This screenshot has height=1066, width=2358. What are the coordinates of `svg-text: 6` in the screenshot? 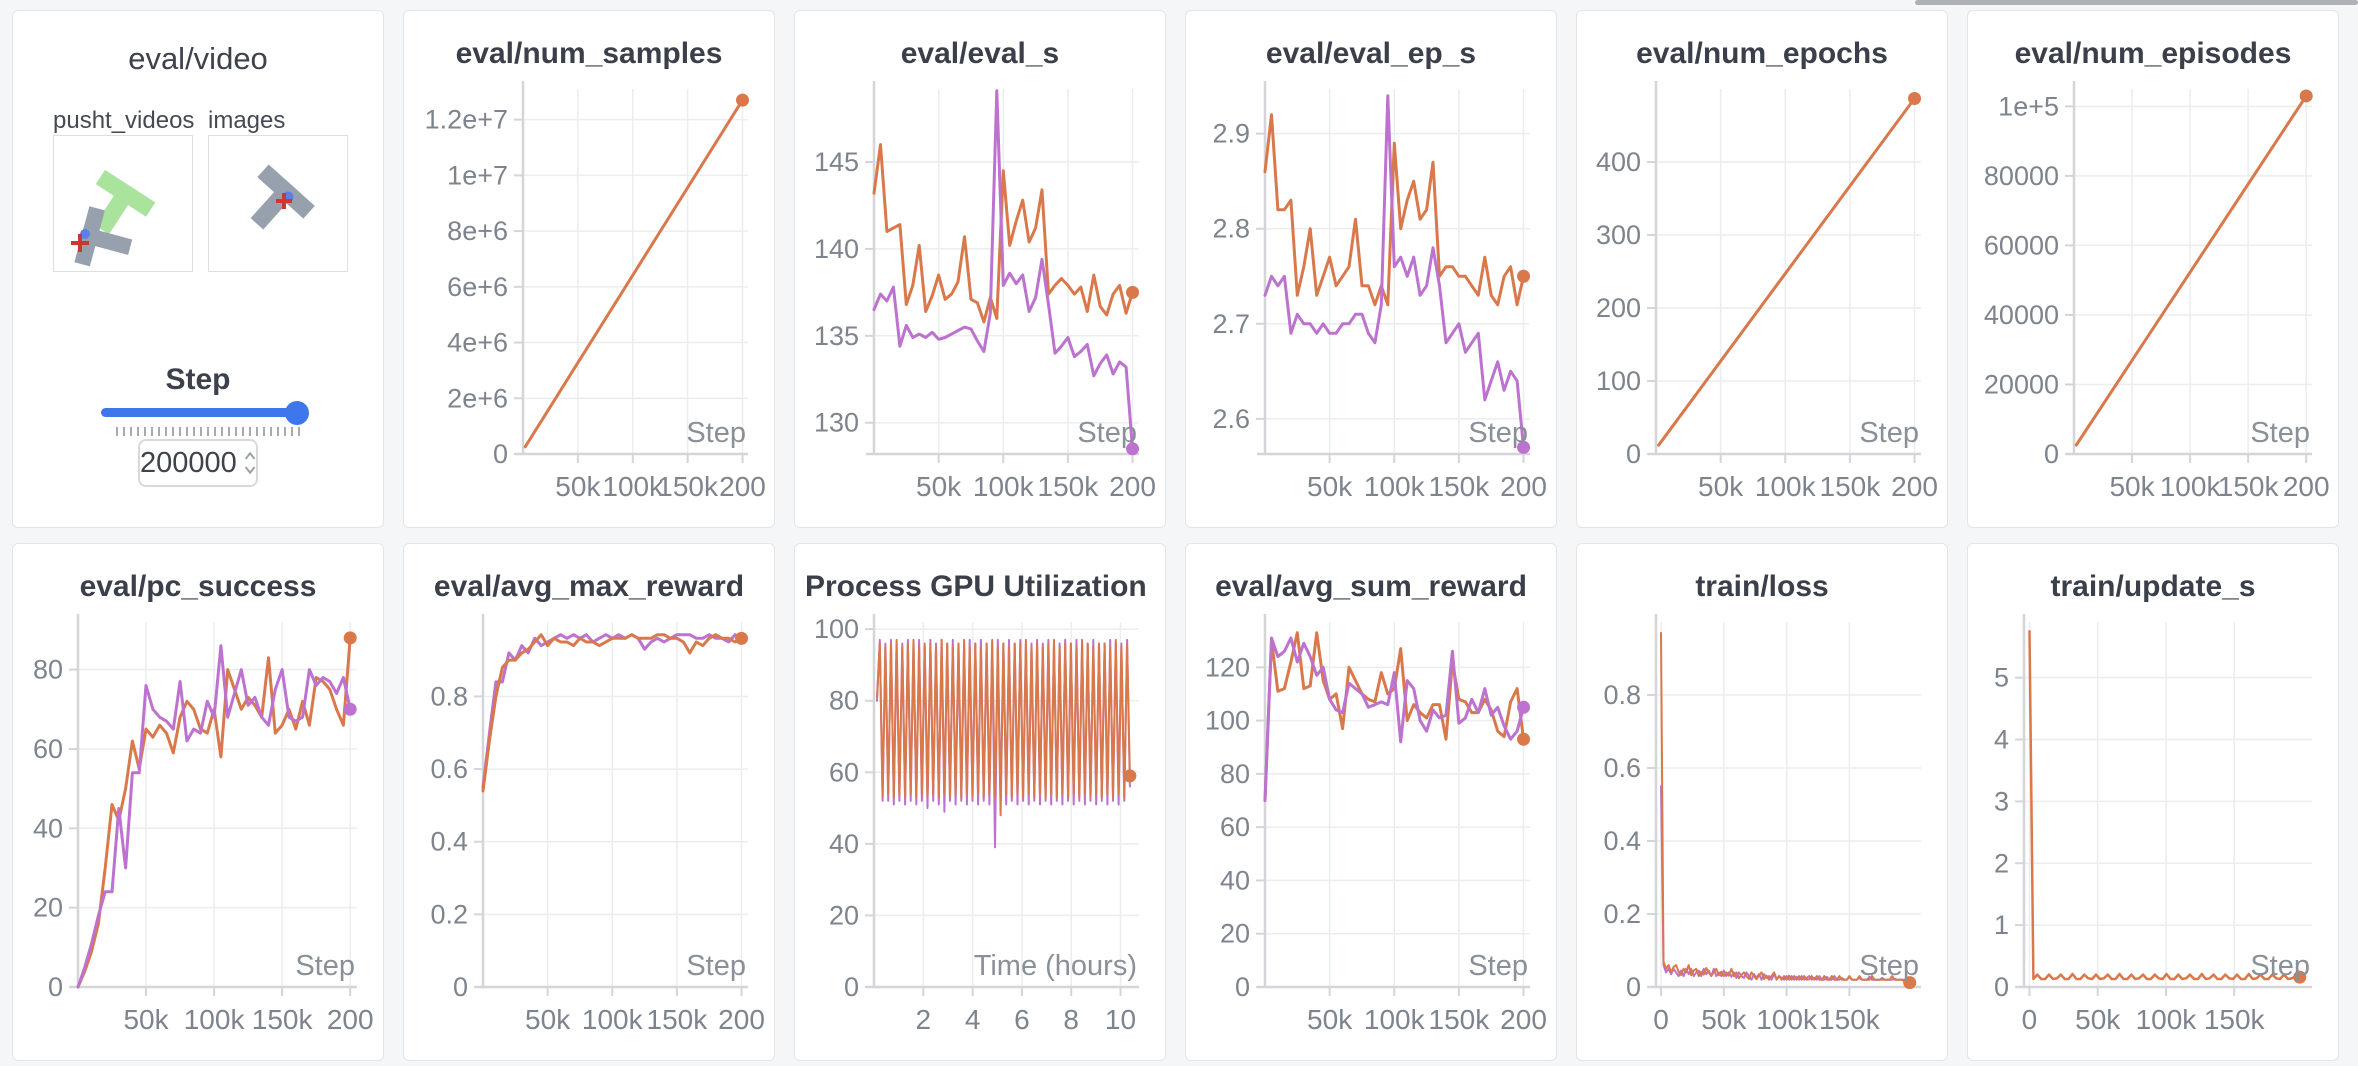 It's located at (1022, 1019).